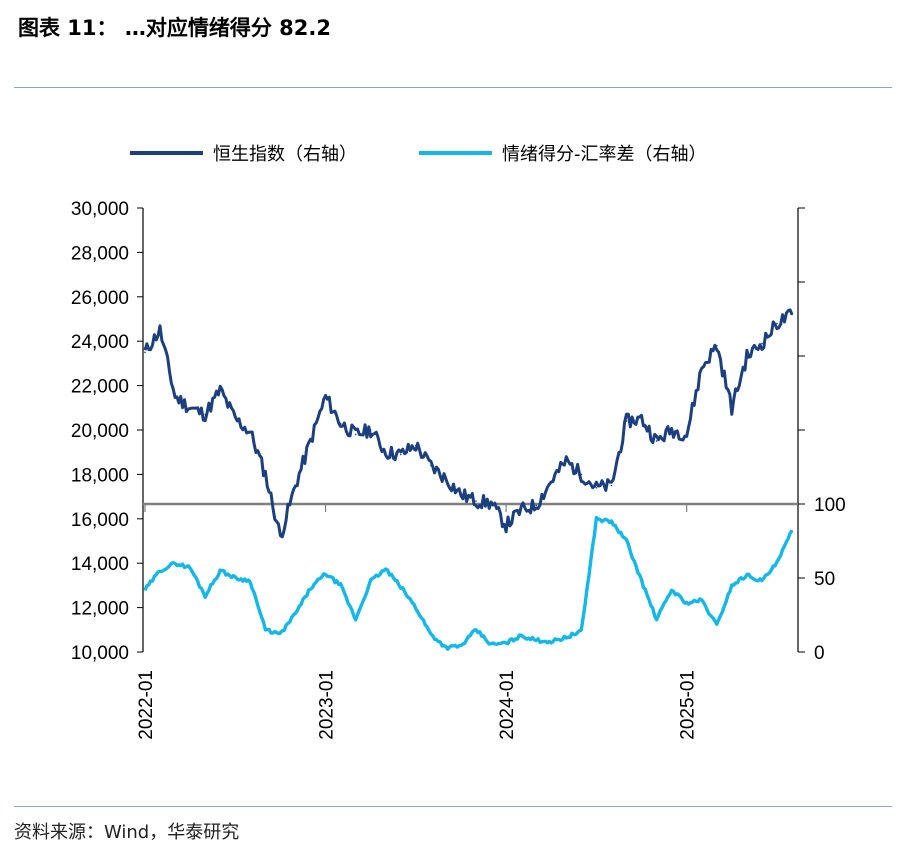 The height and width of the screenshot is (862, 908). I want to click on footer-rule, so click(453, 806).